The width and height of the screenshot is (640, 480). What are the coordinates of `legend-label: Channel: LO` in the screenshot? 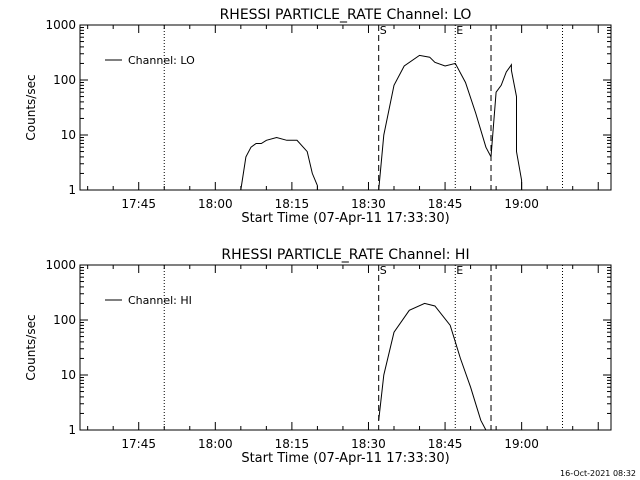 It's located at (161, 60).